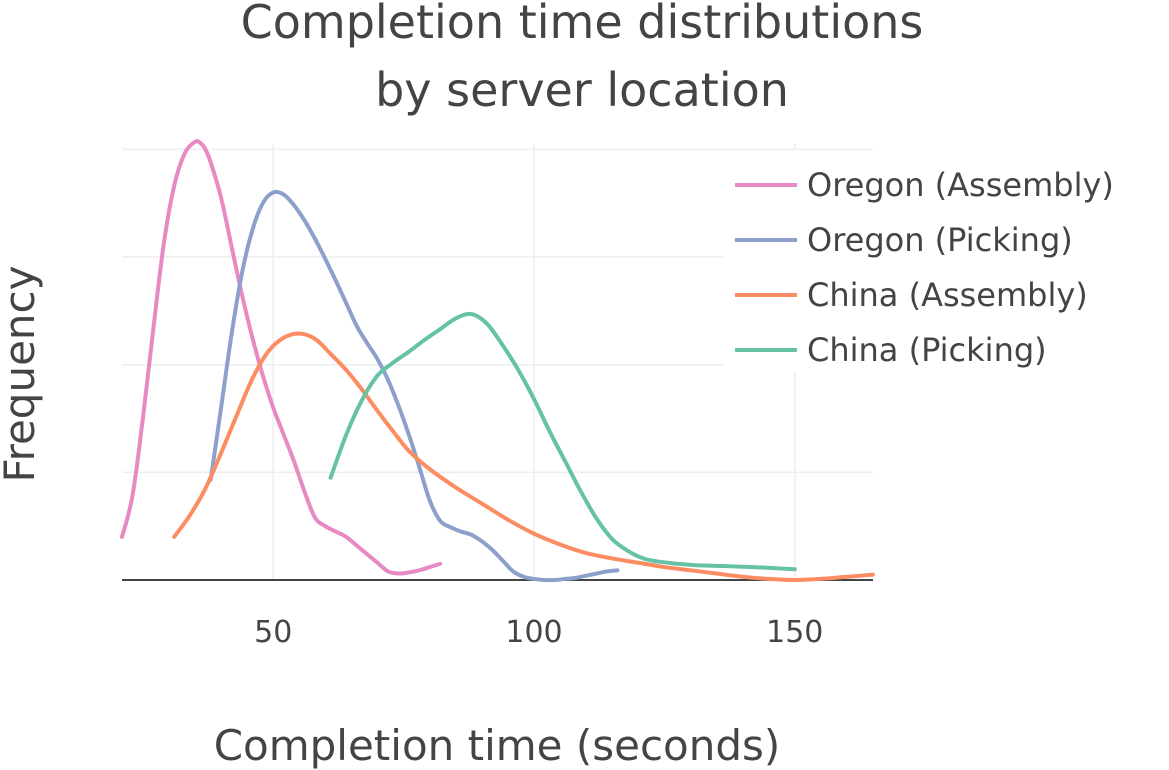 This screenshot has width=1169, height=770. What do you see at coordinates (582, 24) in the screenshot?
I see `chart-title-line-1: Completion time distributions` at bounding box center [582, 24].